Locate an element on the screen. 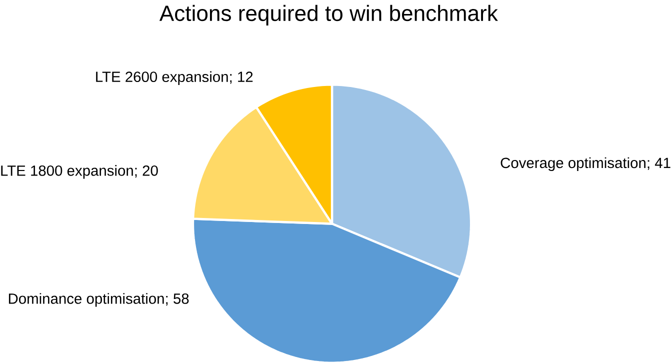 This screenshot has width=671, height=364. chart-title: Actions required to win benchmark is located at coordinates (328, 15).